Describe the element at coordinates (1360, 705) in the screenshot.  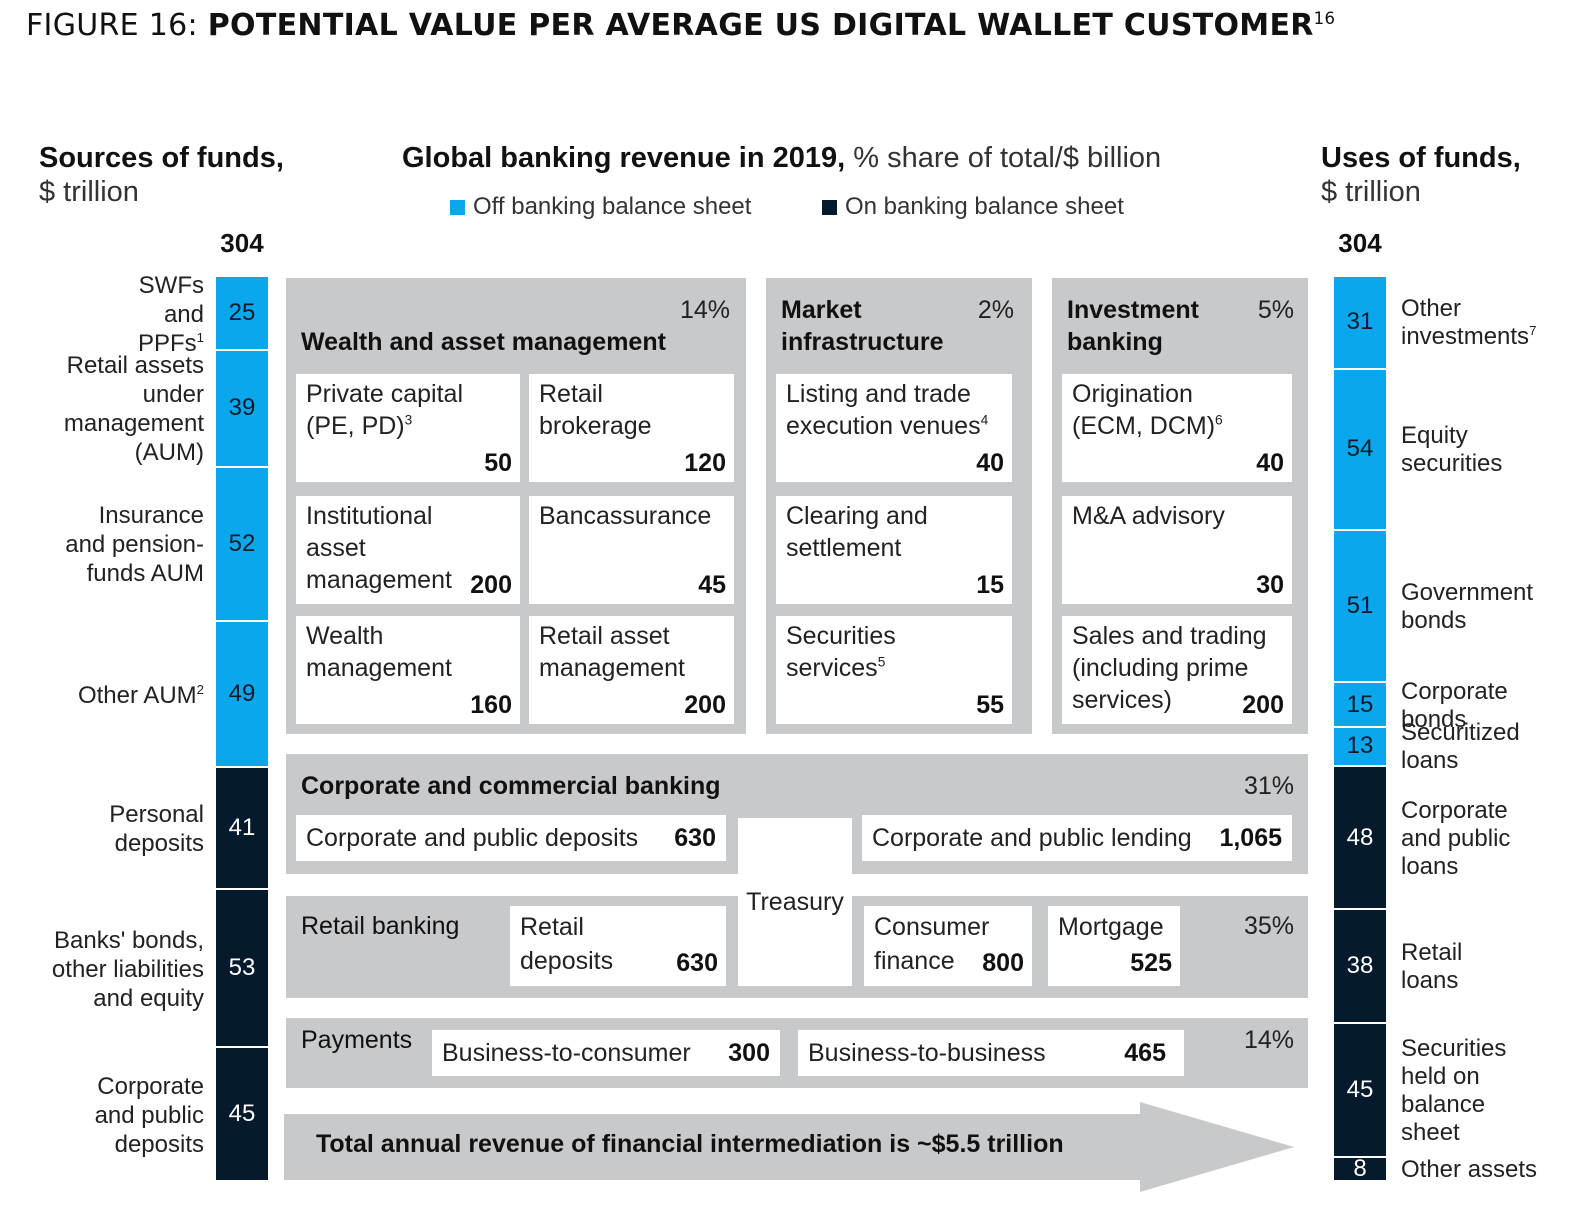
I see `uses-segment-corporate-bonds: 15` at that location.